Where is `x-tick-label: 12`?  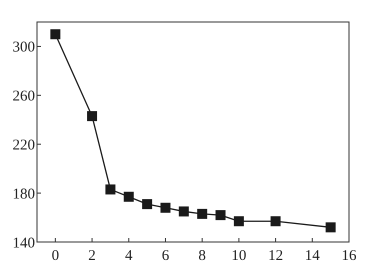 x-tick-label: 12 is located at coordinates (276, 256).